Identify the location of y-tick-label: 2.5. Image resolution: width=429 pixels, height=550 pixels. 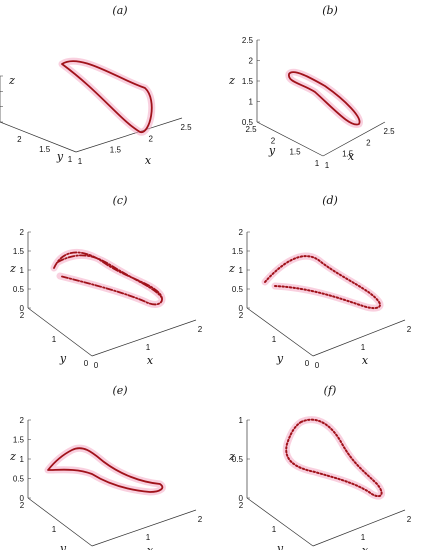
(251, 129).